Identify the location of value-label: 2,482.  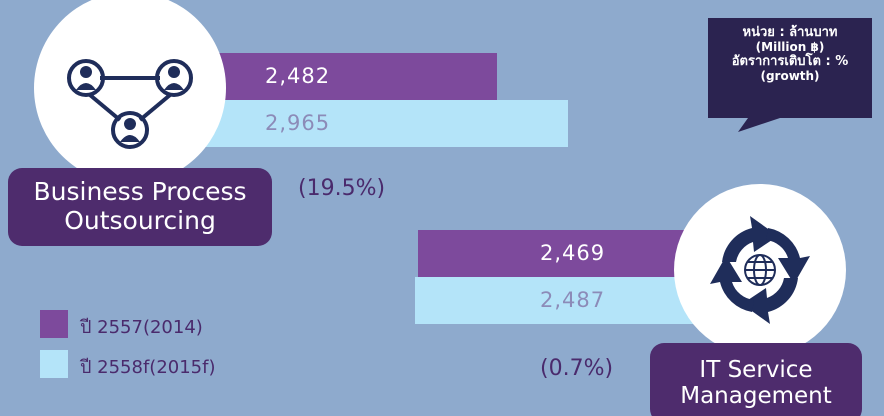
(298, 76).